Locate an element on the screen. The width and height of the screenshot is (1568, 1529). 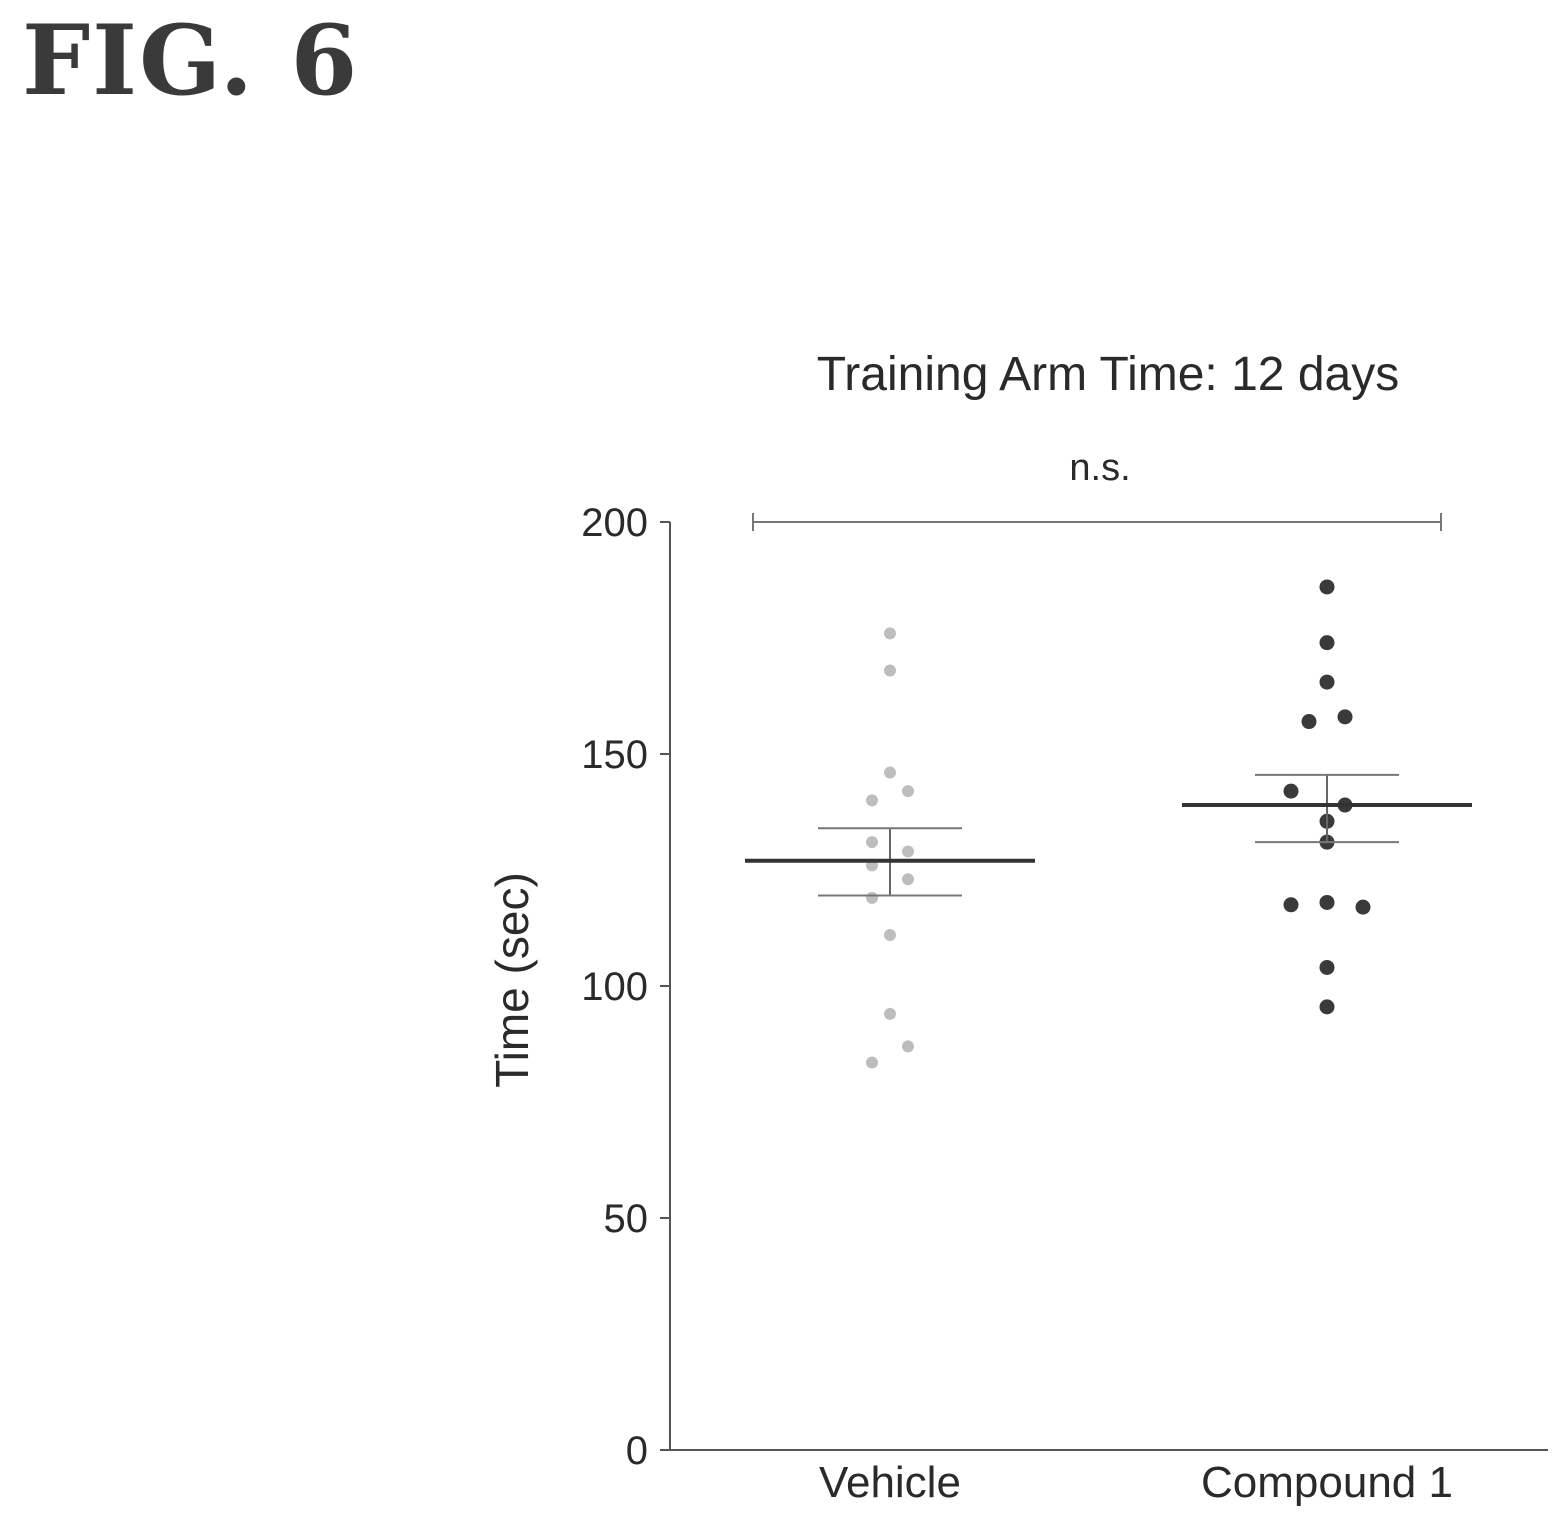
x-category-label: Vehicle is located at coordinates (890, 1482).